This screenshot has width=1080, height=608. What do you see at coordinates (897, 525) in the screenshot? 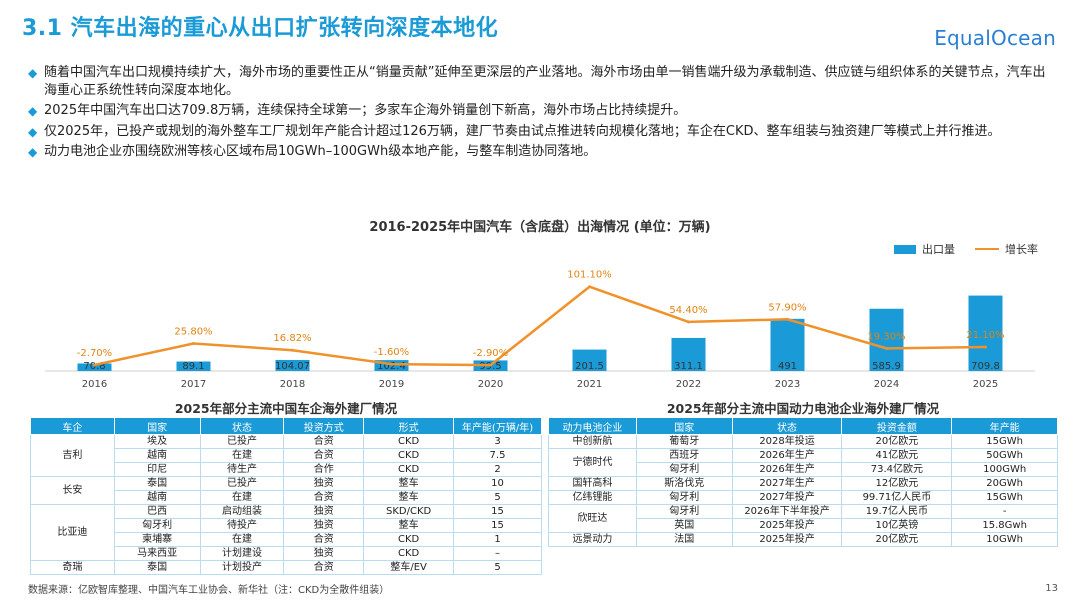
I see `table-cell: 10亿英镑` at bounding box center [897, 525].